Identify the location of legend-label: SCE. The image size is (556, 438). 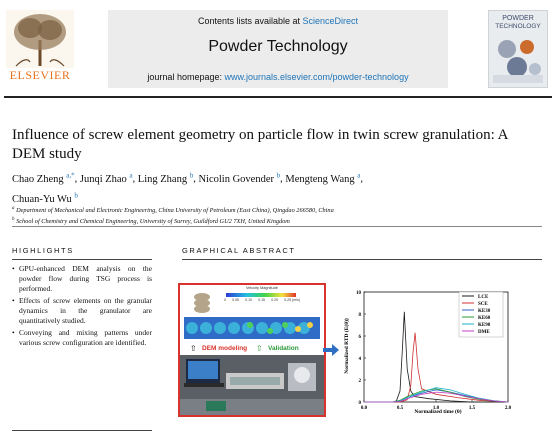
(483, 304).